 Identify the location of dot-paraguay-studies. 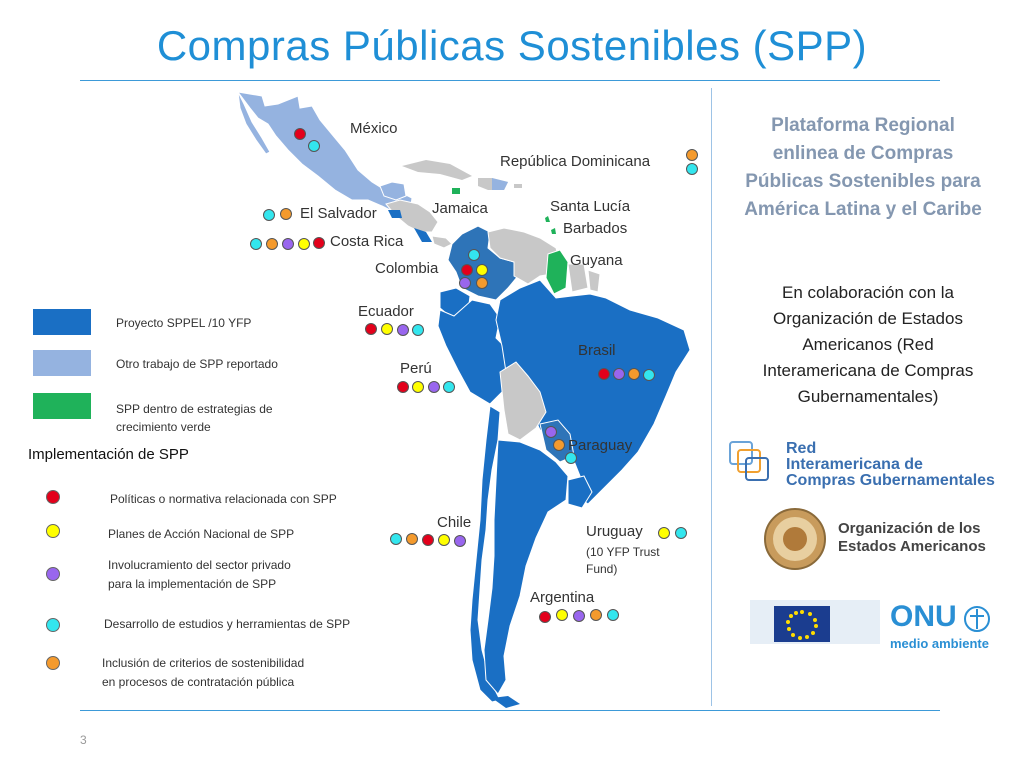
(571, 458).